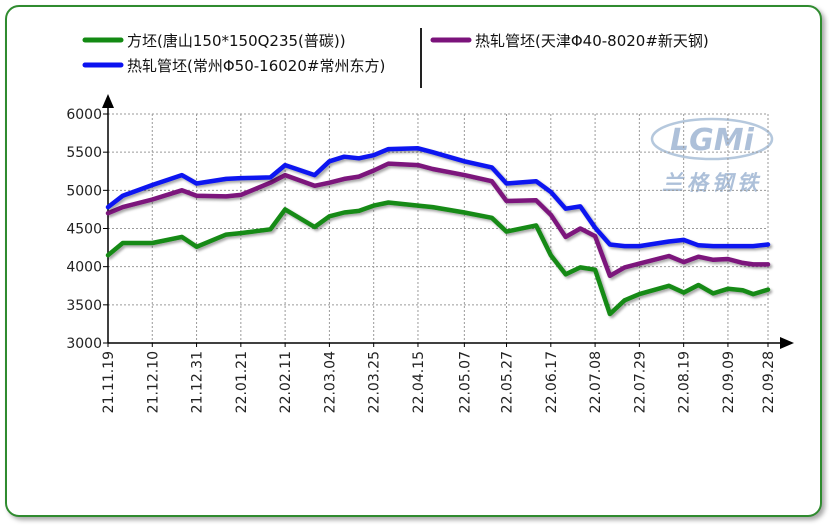 This screenshot has width=829, height=528. I want to click on y-tick-label: 5000, so click(84, 191).